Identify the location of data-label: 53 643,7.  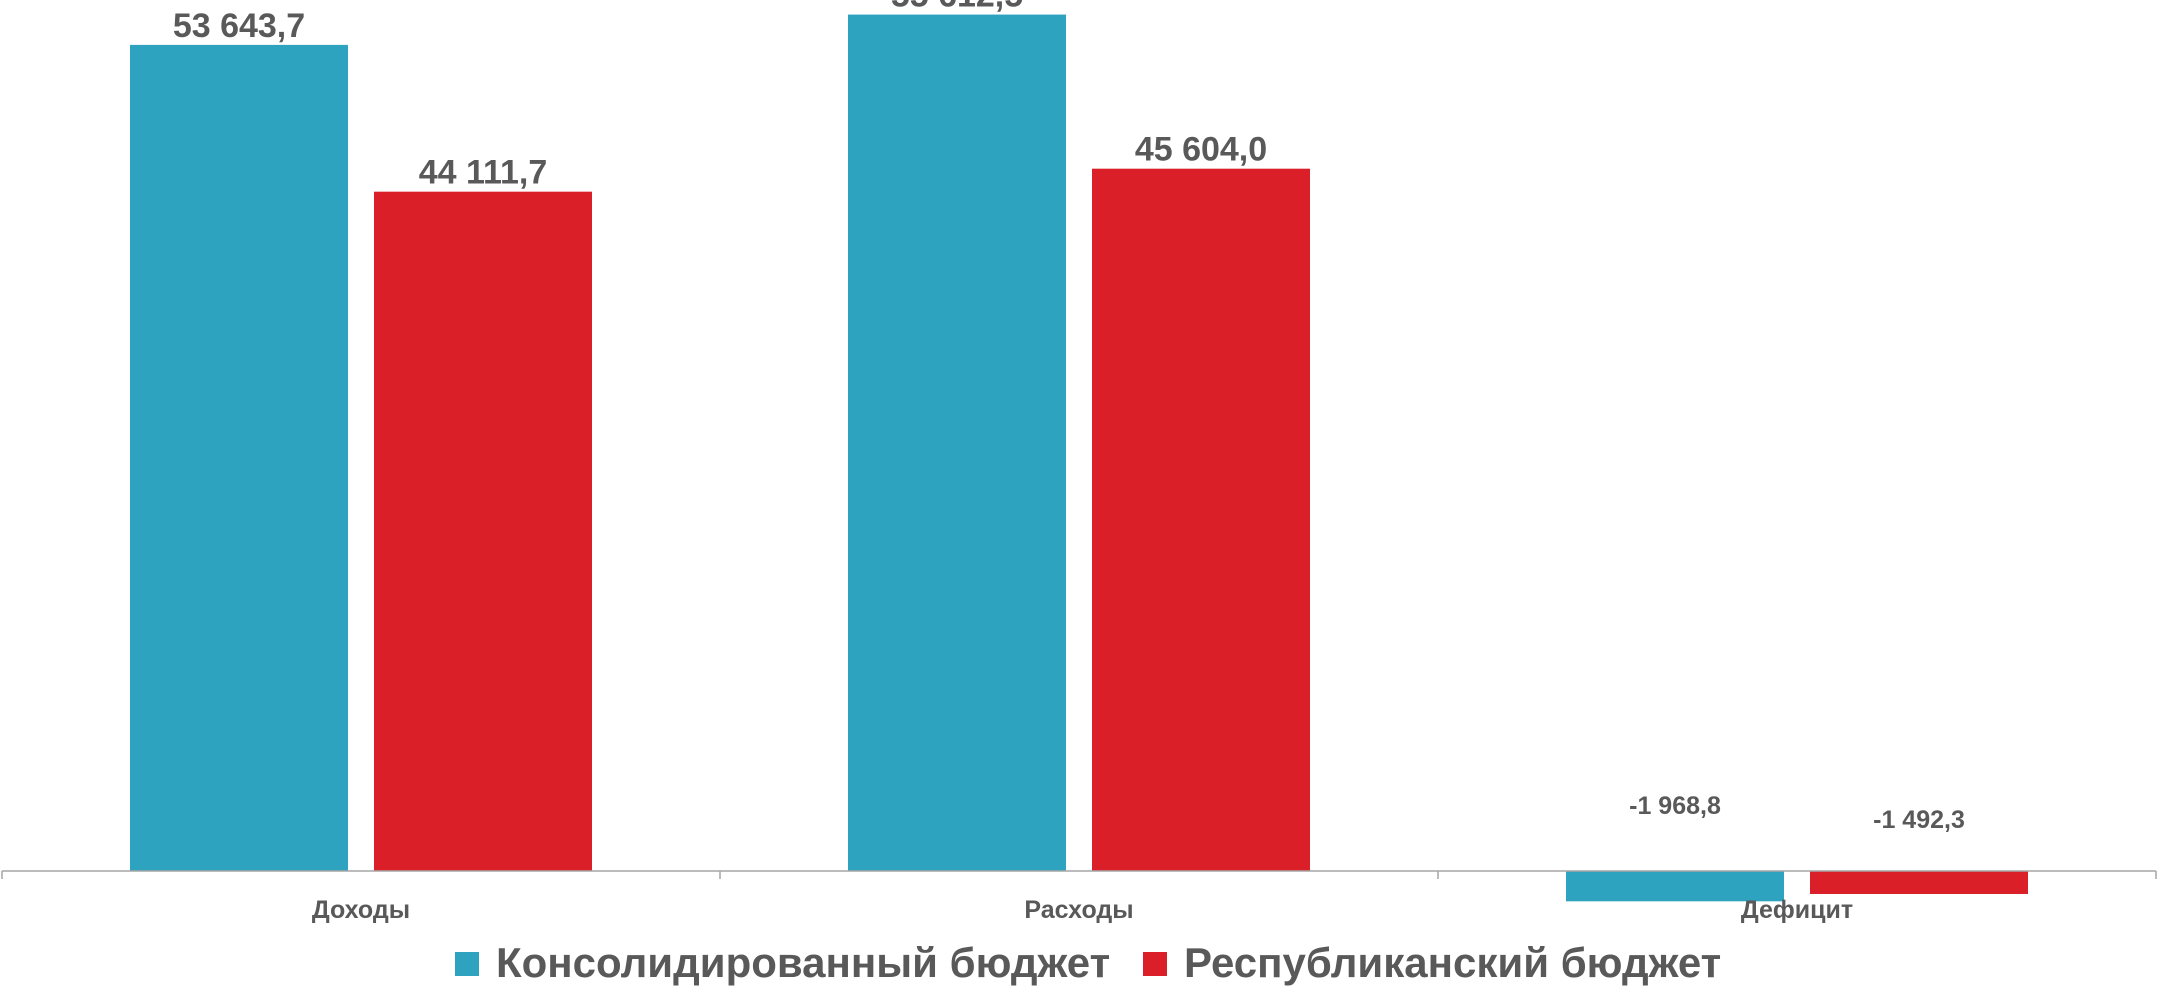
(239, 26).